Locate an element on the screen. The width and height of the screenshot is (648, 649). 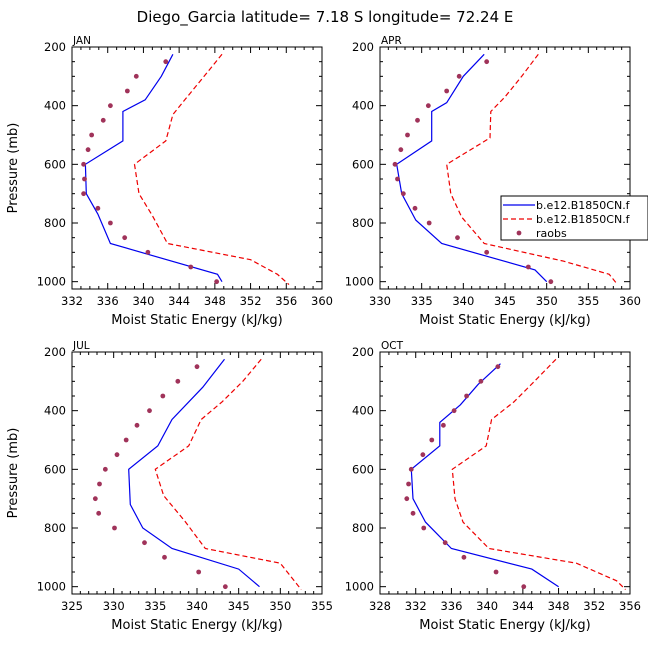
panel-title: APR is located at coordinates (391, 41).